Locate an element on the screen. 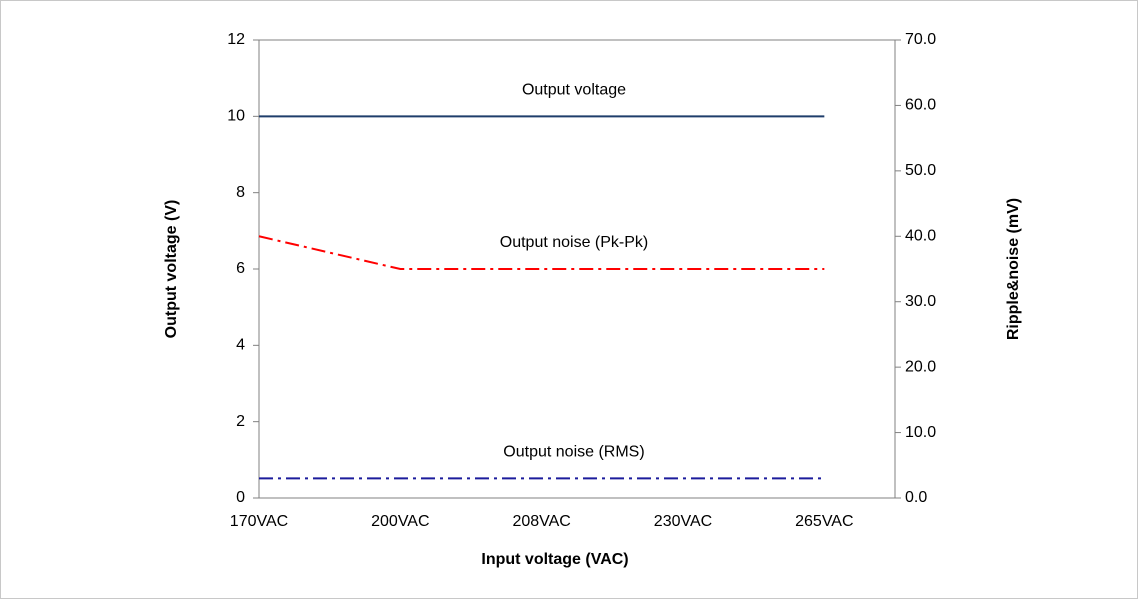  y-tick-label: 0 is located at coordinates (240, 497).